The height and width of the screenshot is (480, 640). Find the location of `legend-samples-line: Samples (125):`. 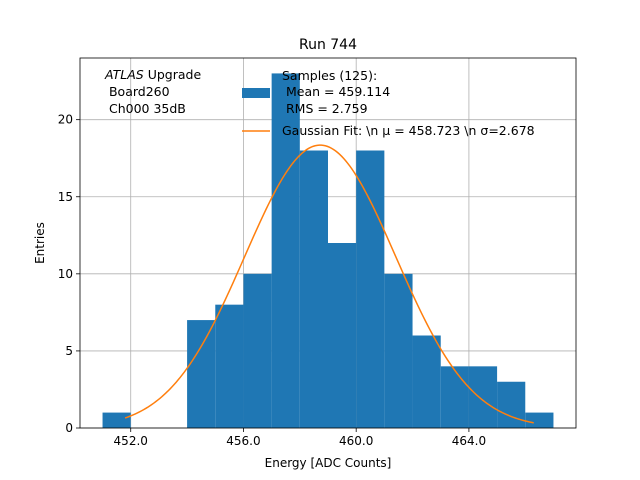

legend-samples-line: Samples (125): is located at coordinates (329, 75).